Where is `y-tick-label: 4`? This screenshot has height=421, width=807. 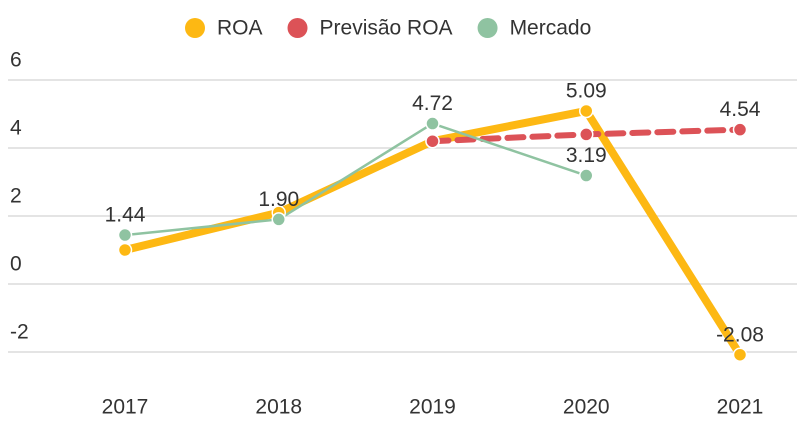
y-tick-label: 4 is located at coordinates (16, 128).